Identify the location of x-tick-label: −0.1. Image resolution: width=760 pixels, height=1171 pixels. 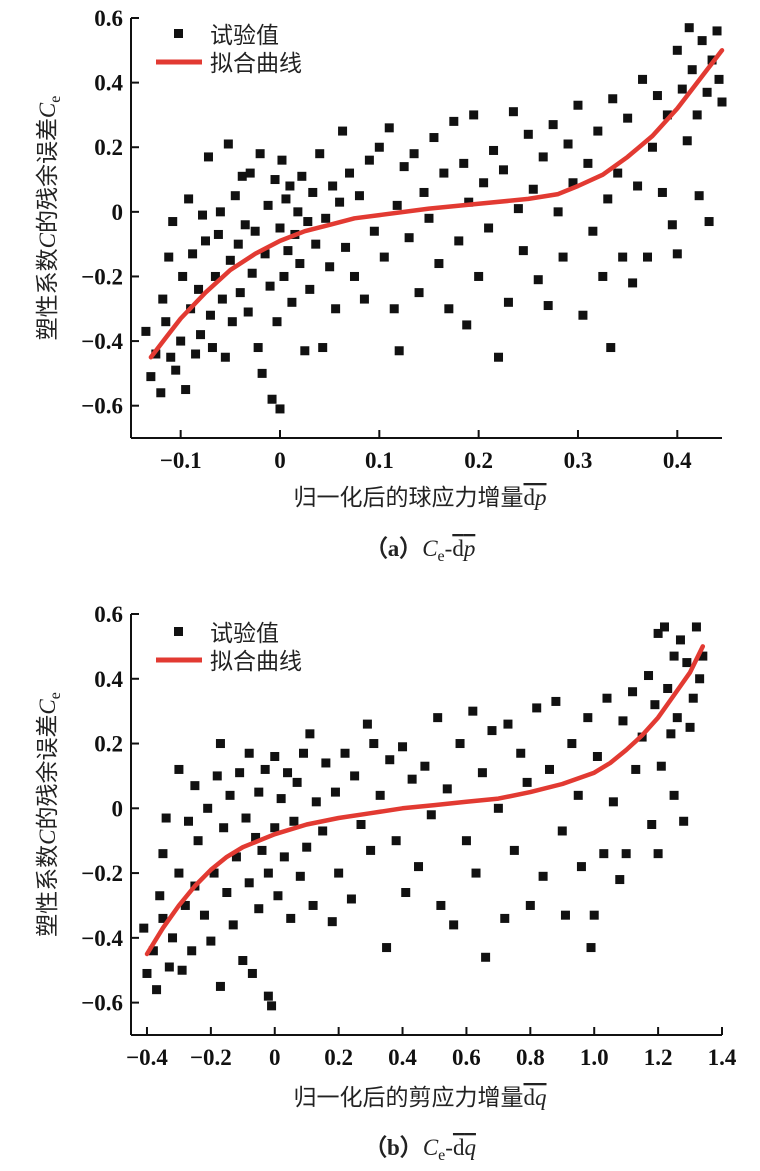
(181, 460).